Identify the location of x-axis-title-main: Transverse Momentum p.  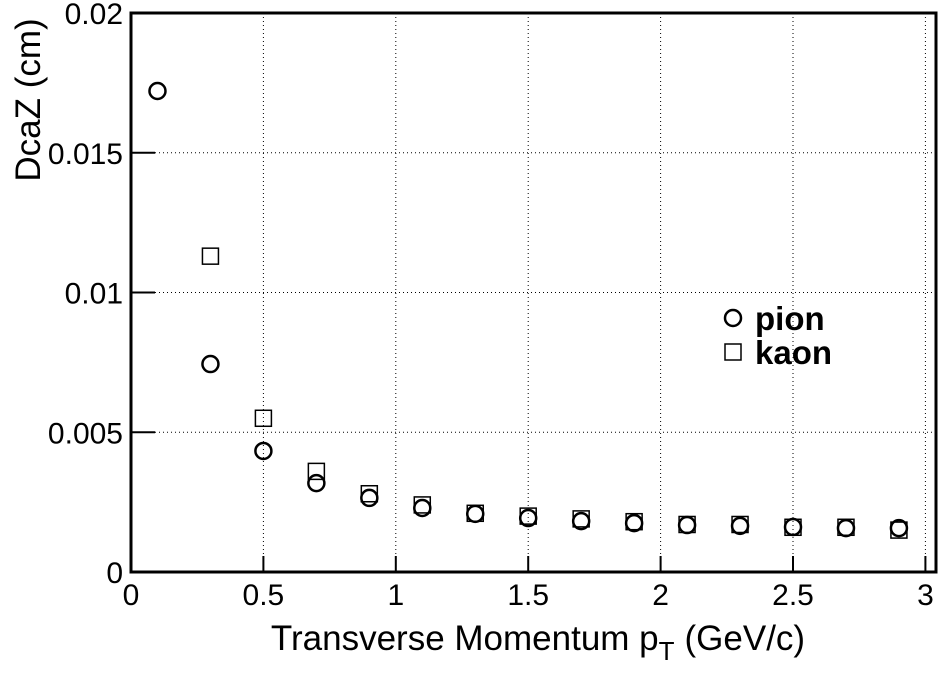
(465, 638).